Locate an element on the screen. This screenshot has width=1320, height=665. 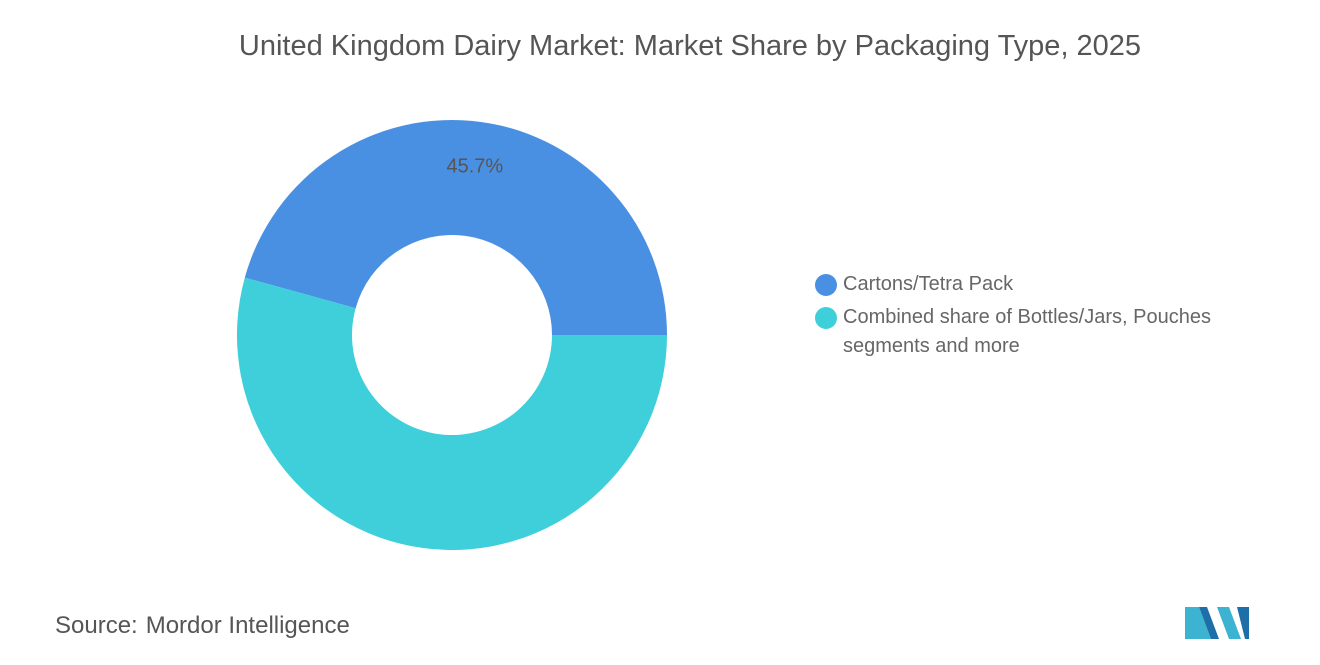
legend-label: Cartons/Tetra Pack is located at coordinates (928, 284).